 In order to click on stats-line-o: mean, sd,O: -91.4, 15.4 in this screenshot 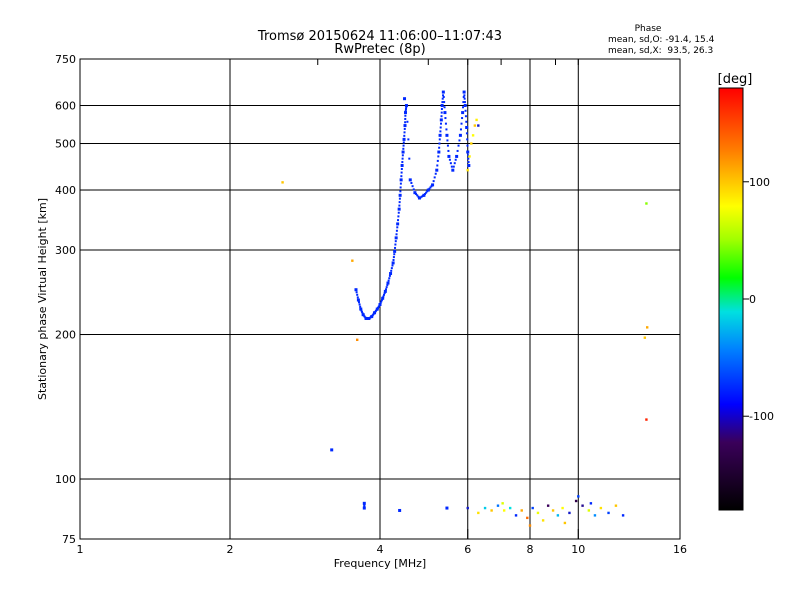, I will do `click(661, 40)`.